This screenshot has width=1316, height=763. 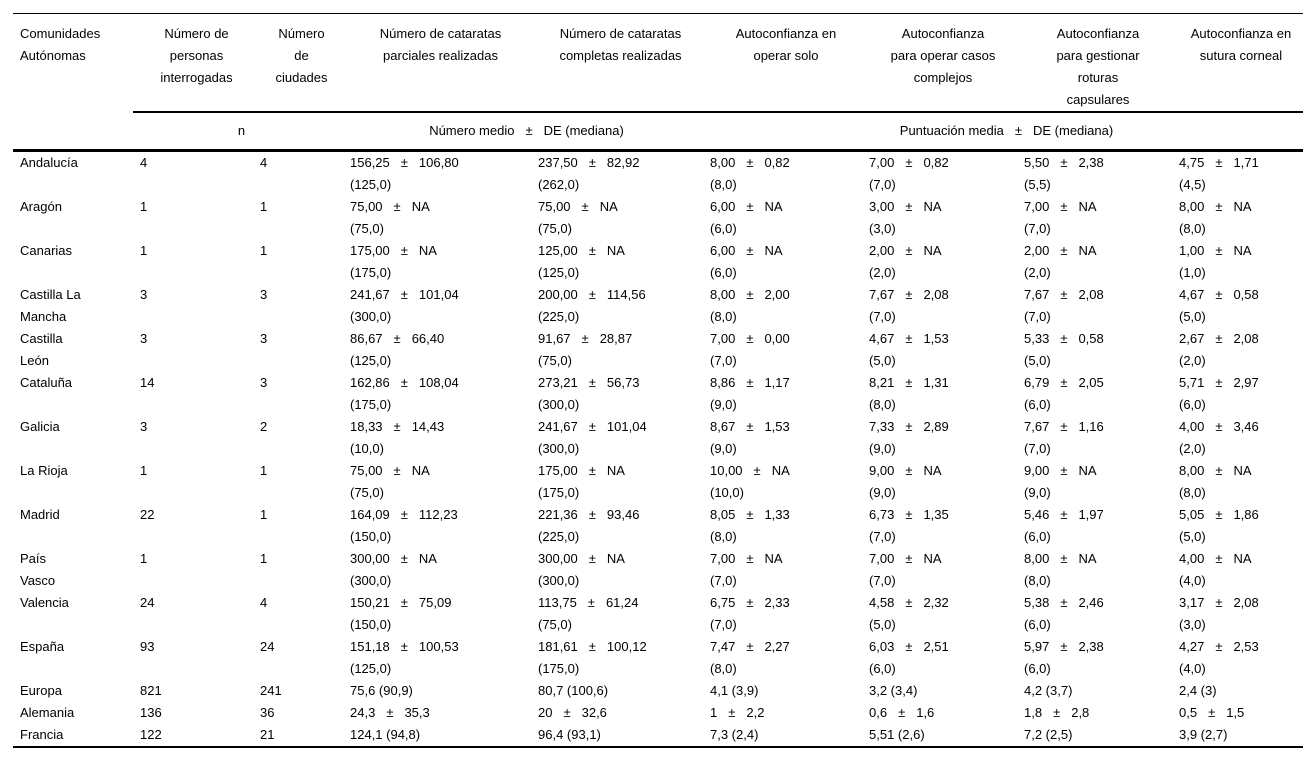 I want to click on mean-sd-line: 6,75 ±2,33, so click(x=786, y=603).